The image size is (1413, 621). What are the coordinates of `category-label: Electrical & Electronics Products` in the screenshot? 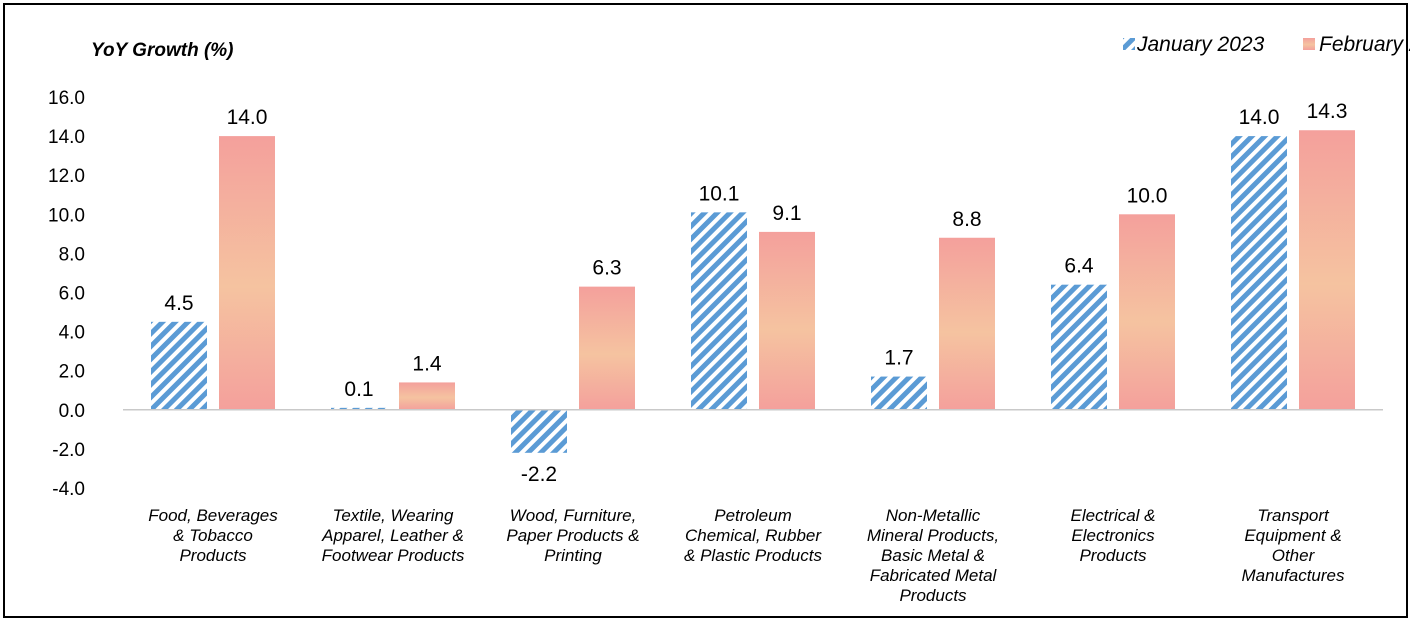 It's located at (1112, 535).